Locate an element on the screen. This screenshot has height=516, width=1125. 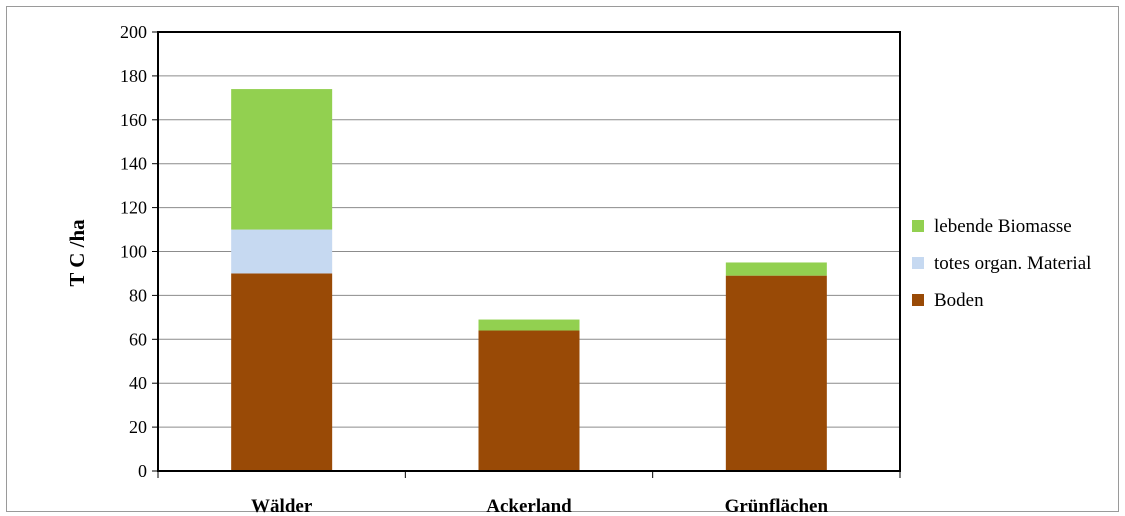
x-category-label: Ackerland is located at coordinates (529, 506).